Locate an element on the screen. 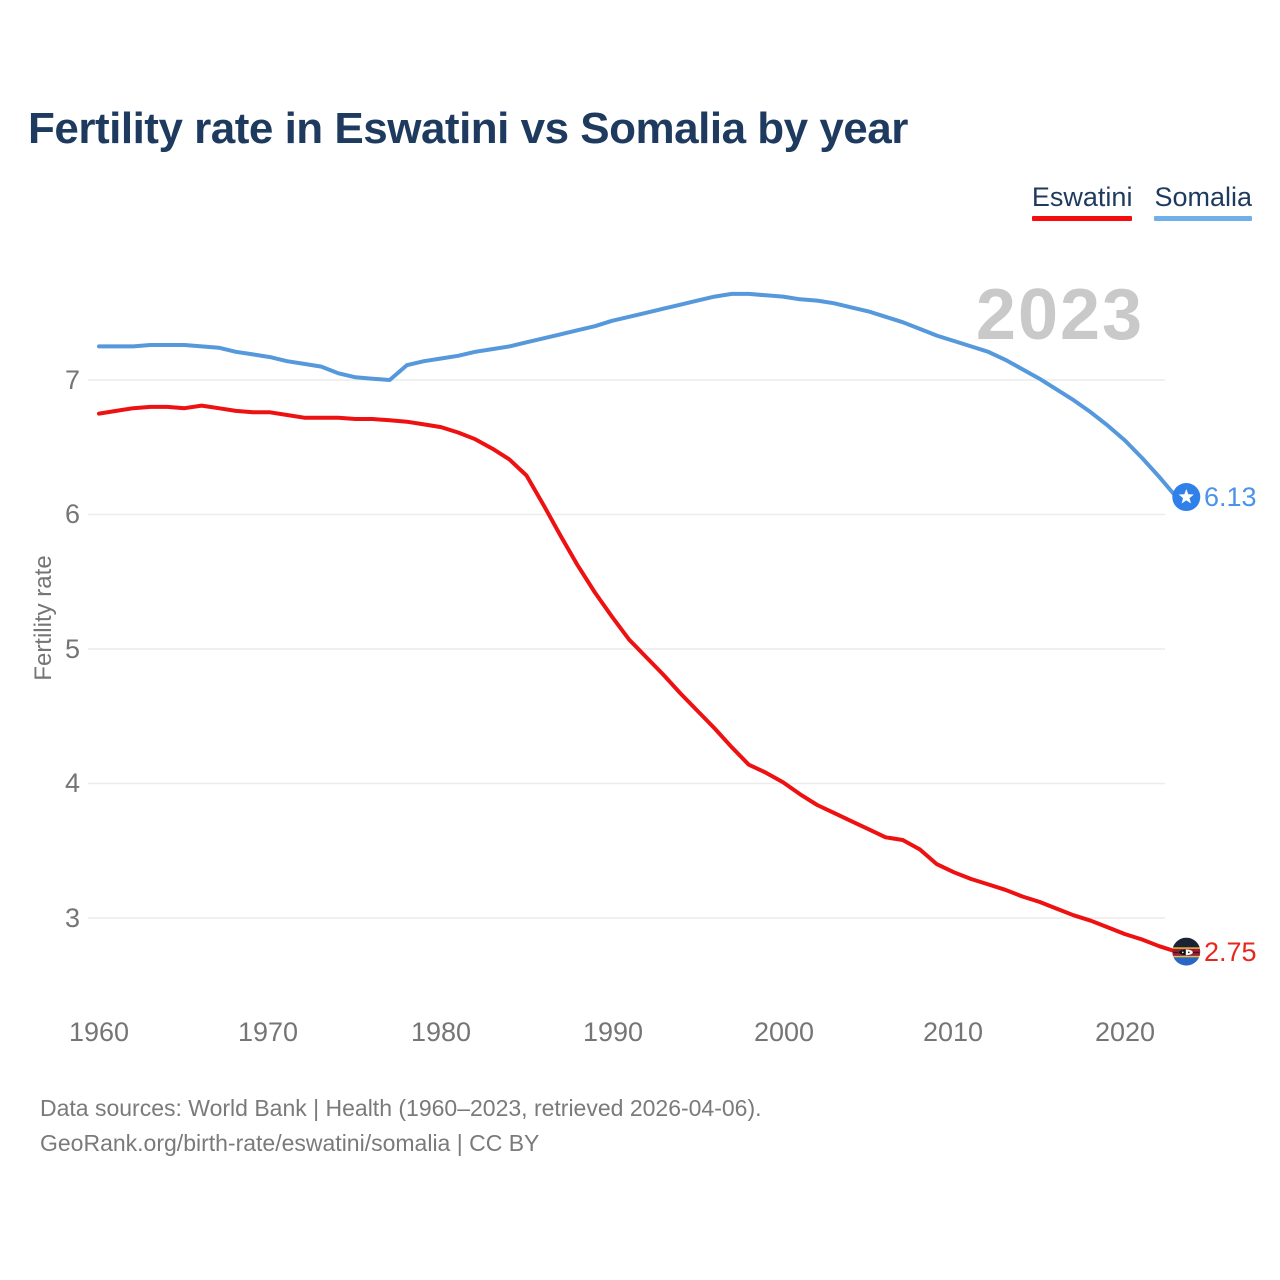  eswatini-flag-marker is located at coordinates (1186, 951).